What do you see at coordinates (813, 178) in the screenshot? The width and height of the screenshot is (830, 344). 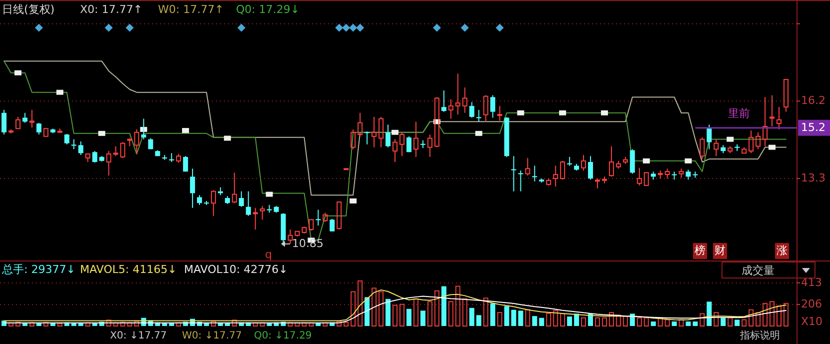 I see `y-tick-label: 13.3` at bounding box center [813, 178].